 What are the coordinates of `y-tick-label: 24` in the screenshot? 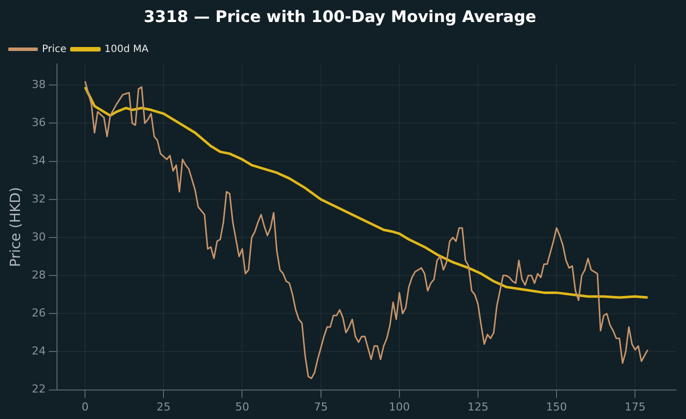 It's located at (39, 351).